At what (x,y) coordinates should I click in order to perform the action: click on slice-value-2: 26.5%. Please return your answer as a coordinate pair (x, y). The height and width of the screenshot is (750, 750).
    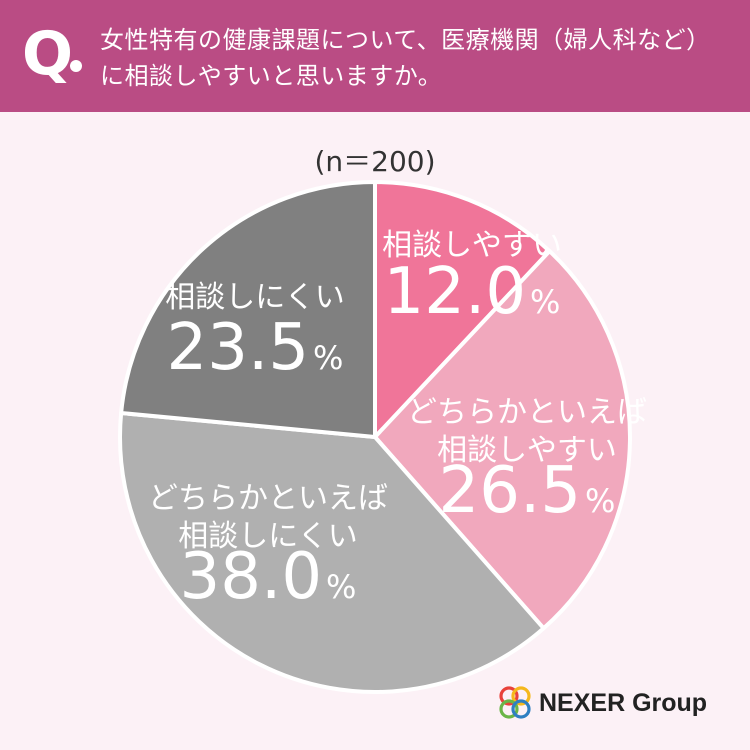
    Looking at the image, I should click on (527, 491).